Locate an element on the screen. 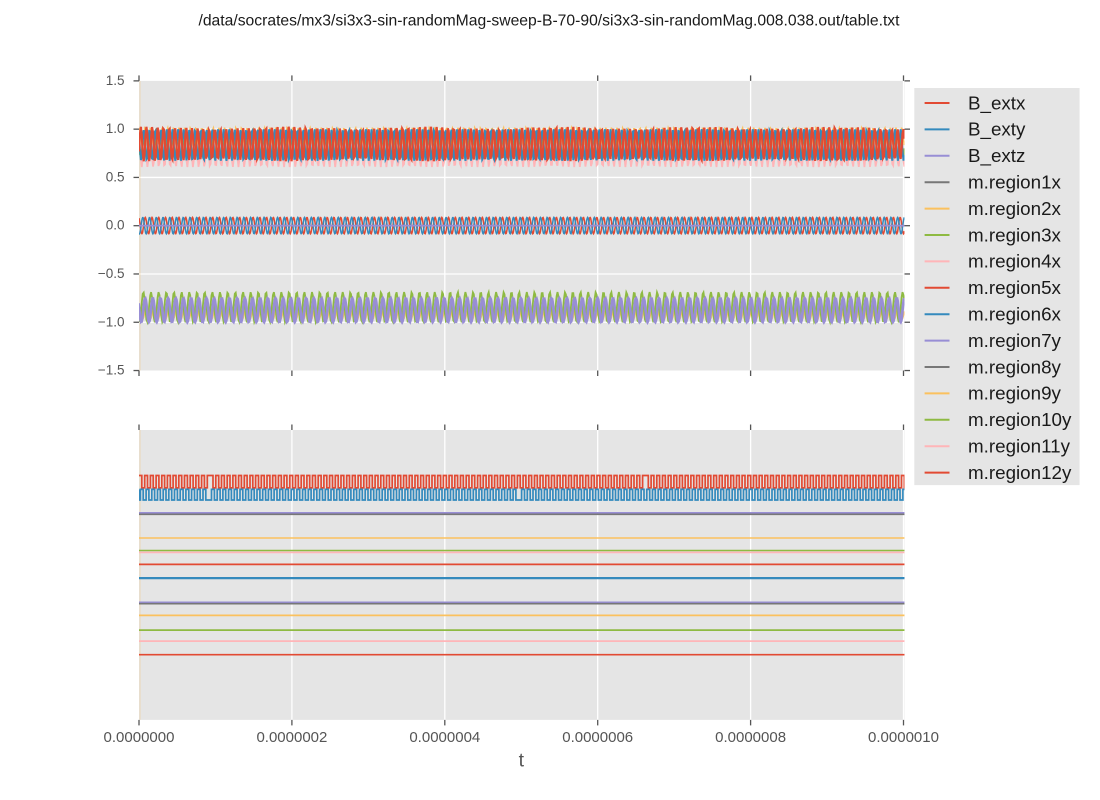 This screenshot has width=1100, height=800. svg-text: 0.5 is located at coordinates (115, 176).